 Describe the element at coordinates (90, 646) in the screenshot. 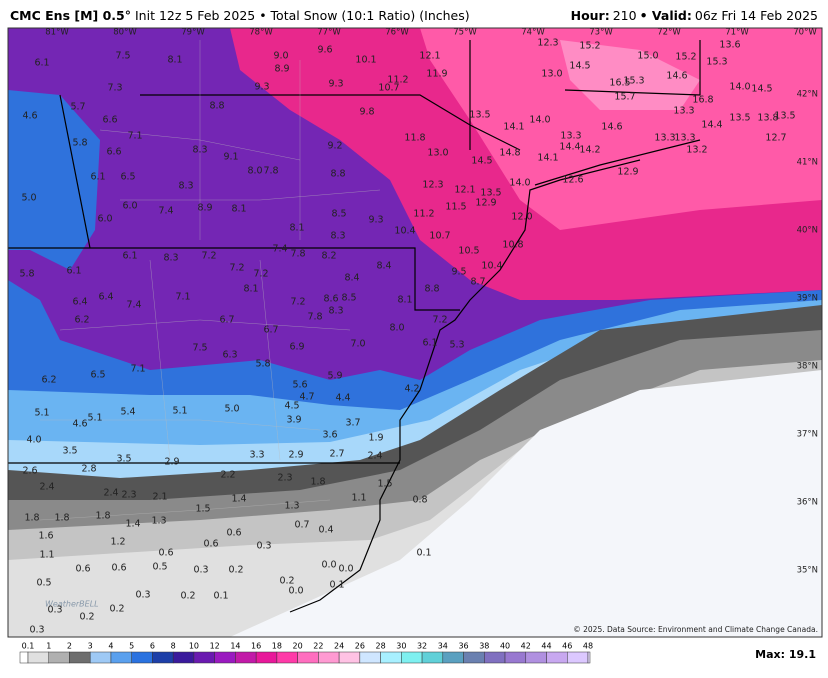

I see `colorbar-tick: 3` at that location.